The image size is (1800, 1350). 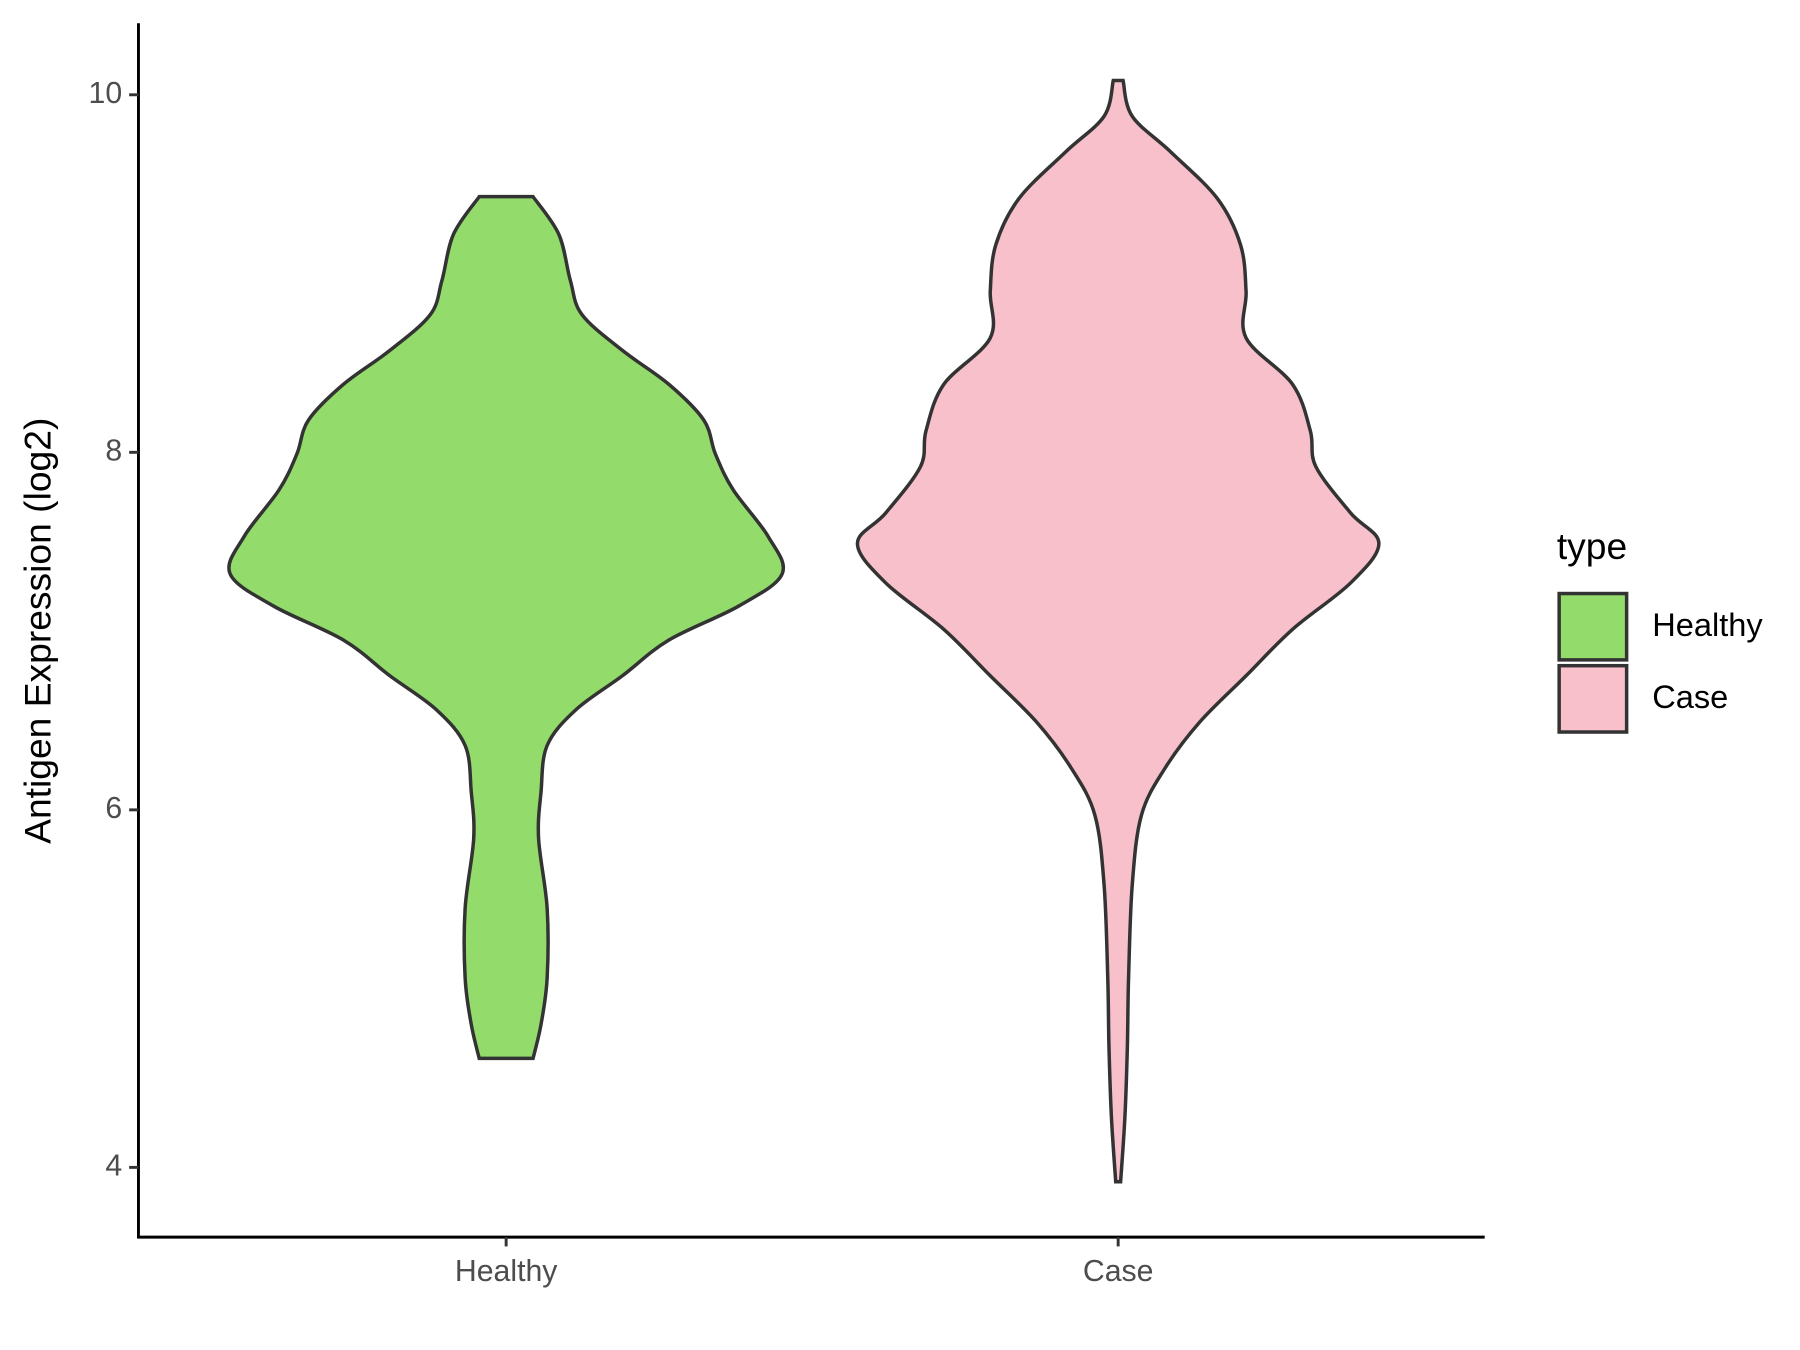 I want to click on legend-label: Case, so click(x=1690, y=697).